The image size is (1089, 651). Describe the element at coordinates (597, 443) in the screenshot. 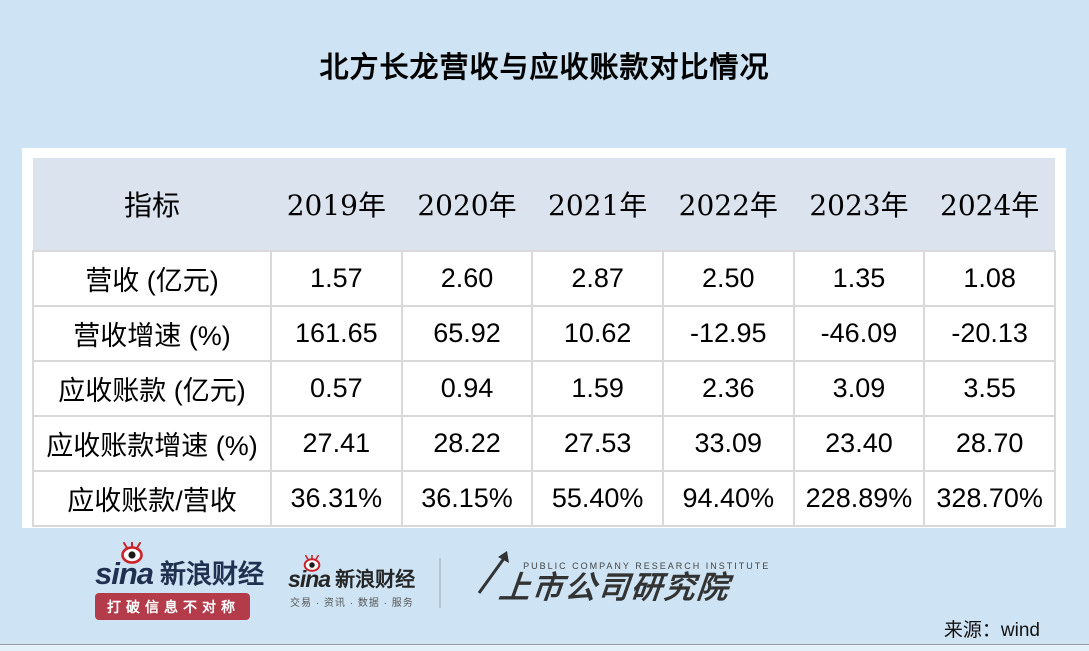

I see `table-cell: 27.53` at that location.